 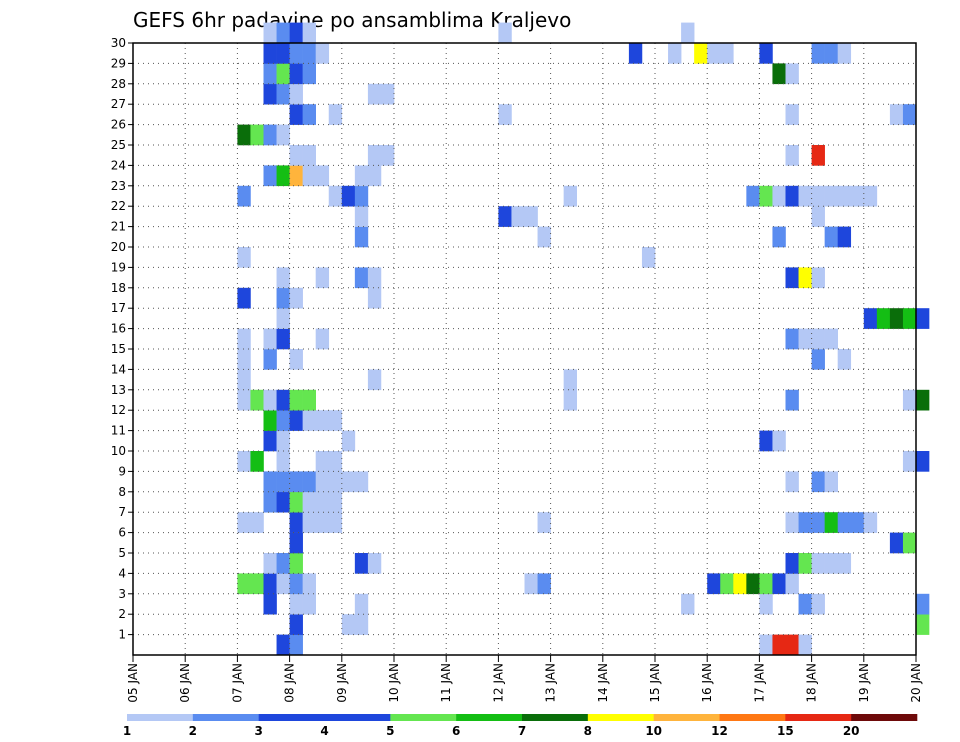 I want to click on cell-m2-18-JAN-00Z, so click(x=818, y=604).